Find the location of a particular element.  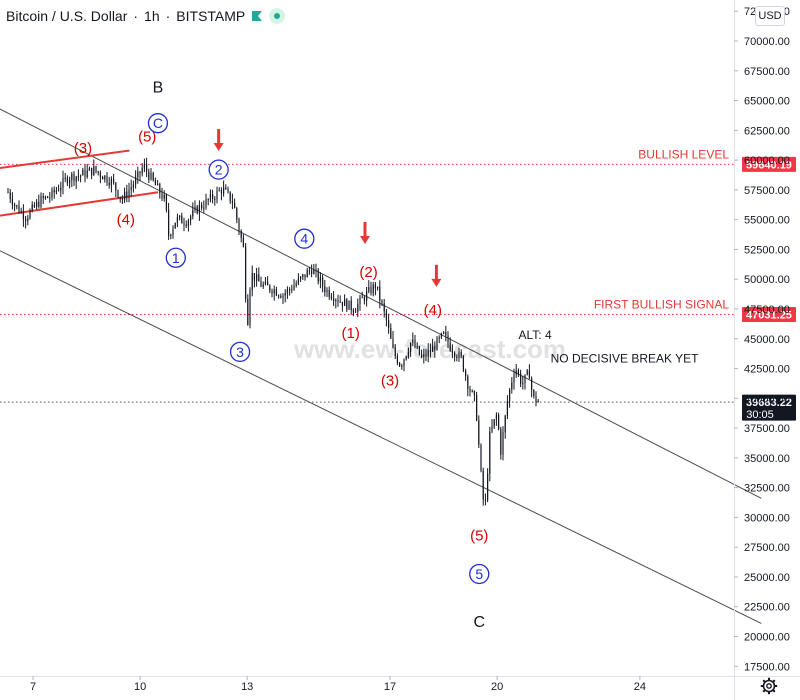

wave-label: 4 is located at coordinates (304, 239).